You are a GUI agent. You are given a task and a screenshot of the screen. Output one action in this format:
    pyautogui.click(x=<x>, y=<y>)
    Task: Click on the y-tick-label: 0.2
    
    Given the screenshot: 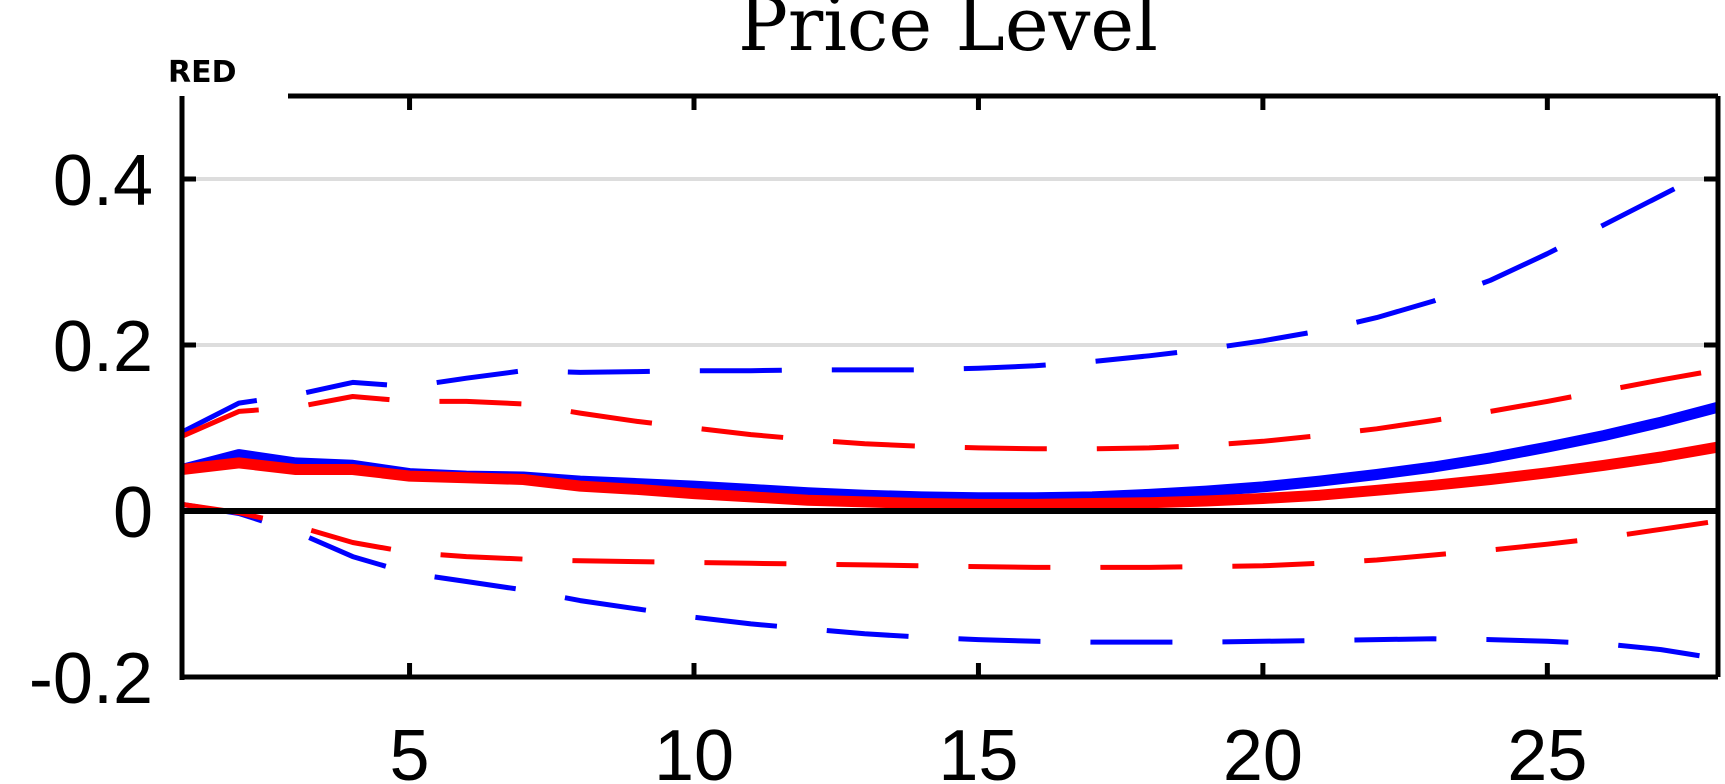 What is the action you would take?
    pyautogui.click(x=103, y=347)
    